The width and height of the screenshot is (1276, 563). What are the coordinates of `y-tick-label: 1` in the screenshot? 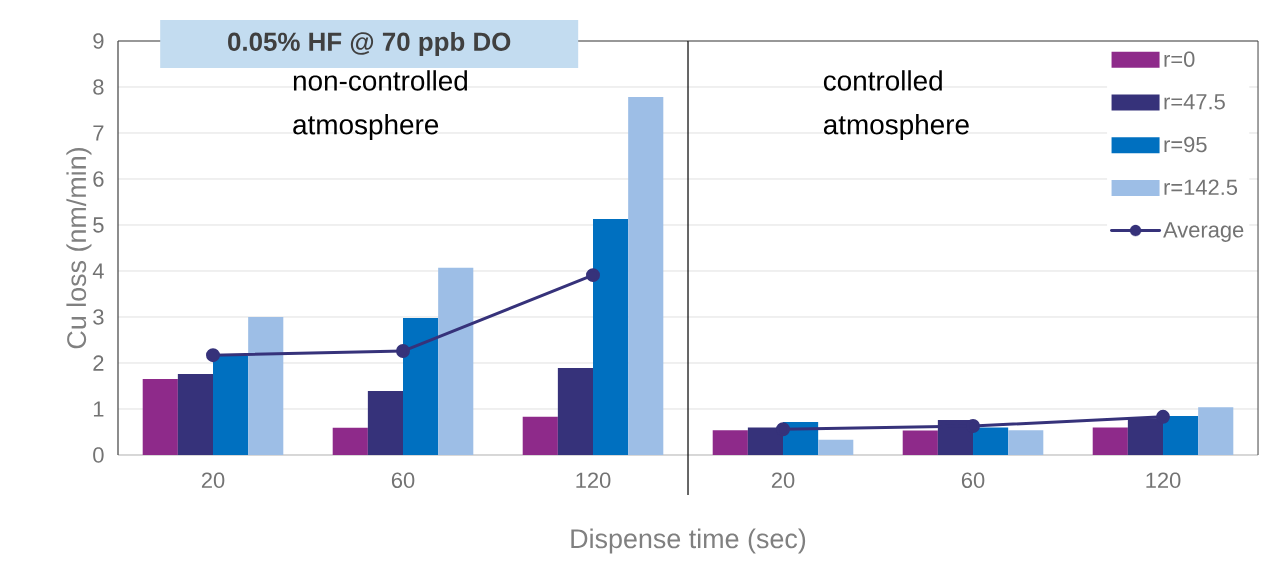 It's located at (98, 409).